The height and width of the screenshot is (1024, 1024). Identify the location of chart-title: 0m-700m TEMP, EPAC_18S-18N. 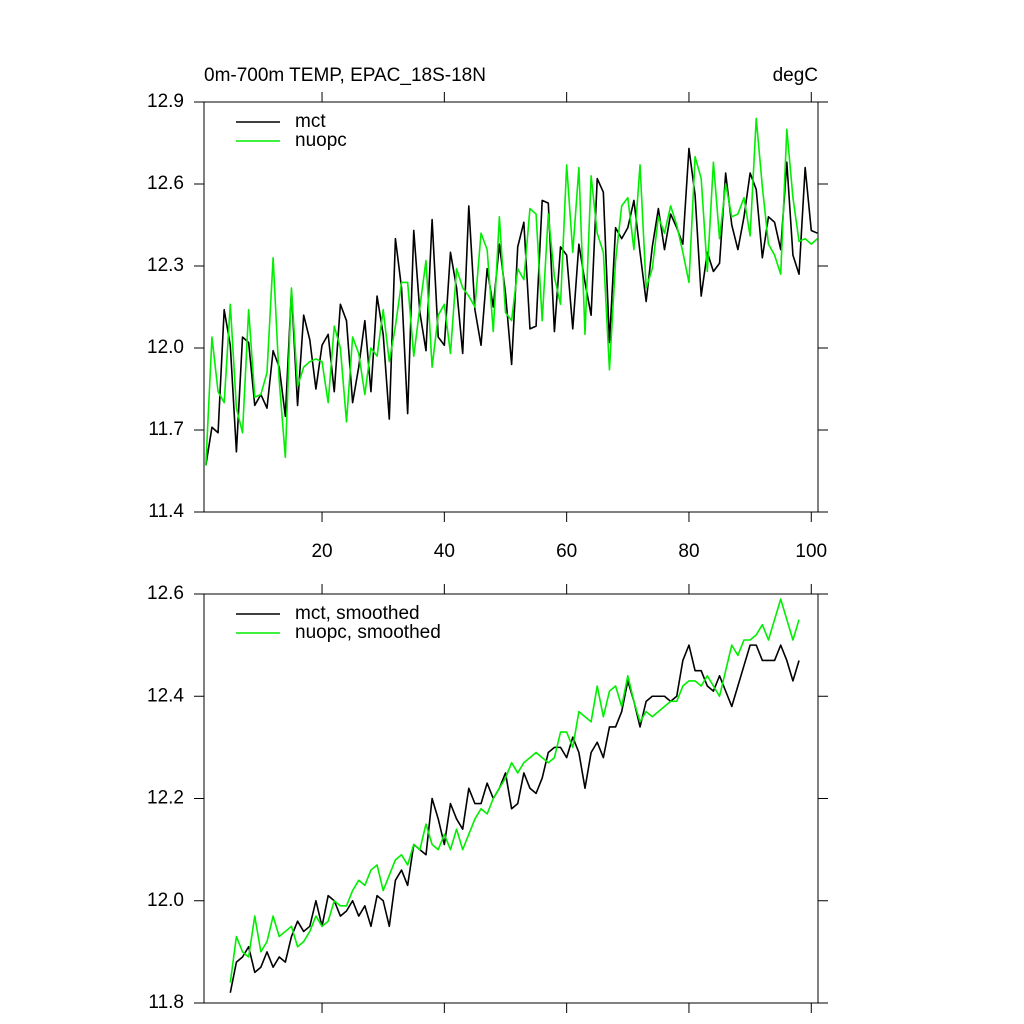
(345, 75).